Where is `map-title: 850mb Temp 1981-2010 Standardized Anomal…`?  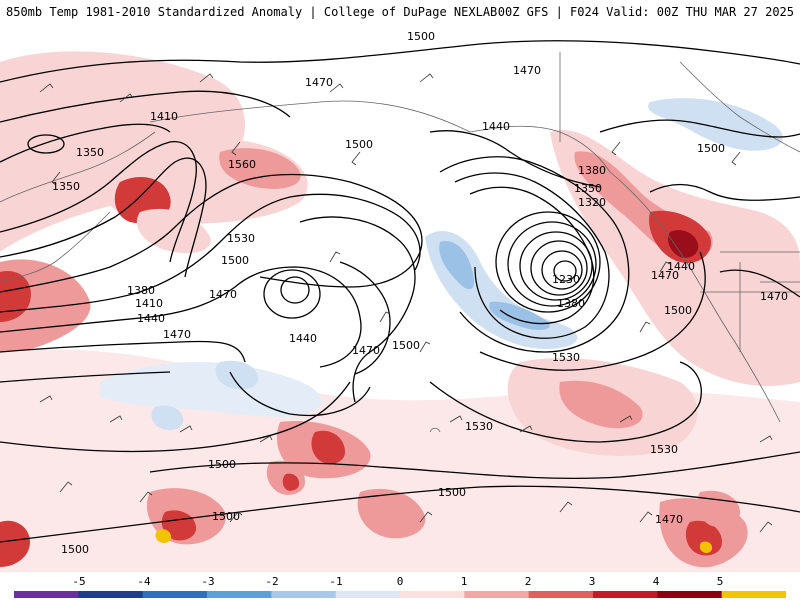 map-title: 850mb Temp 1981-2010 Standardized Anomal… is located at coordinates (252, 12).